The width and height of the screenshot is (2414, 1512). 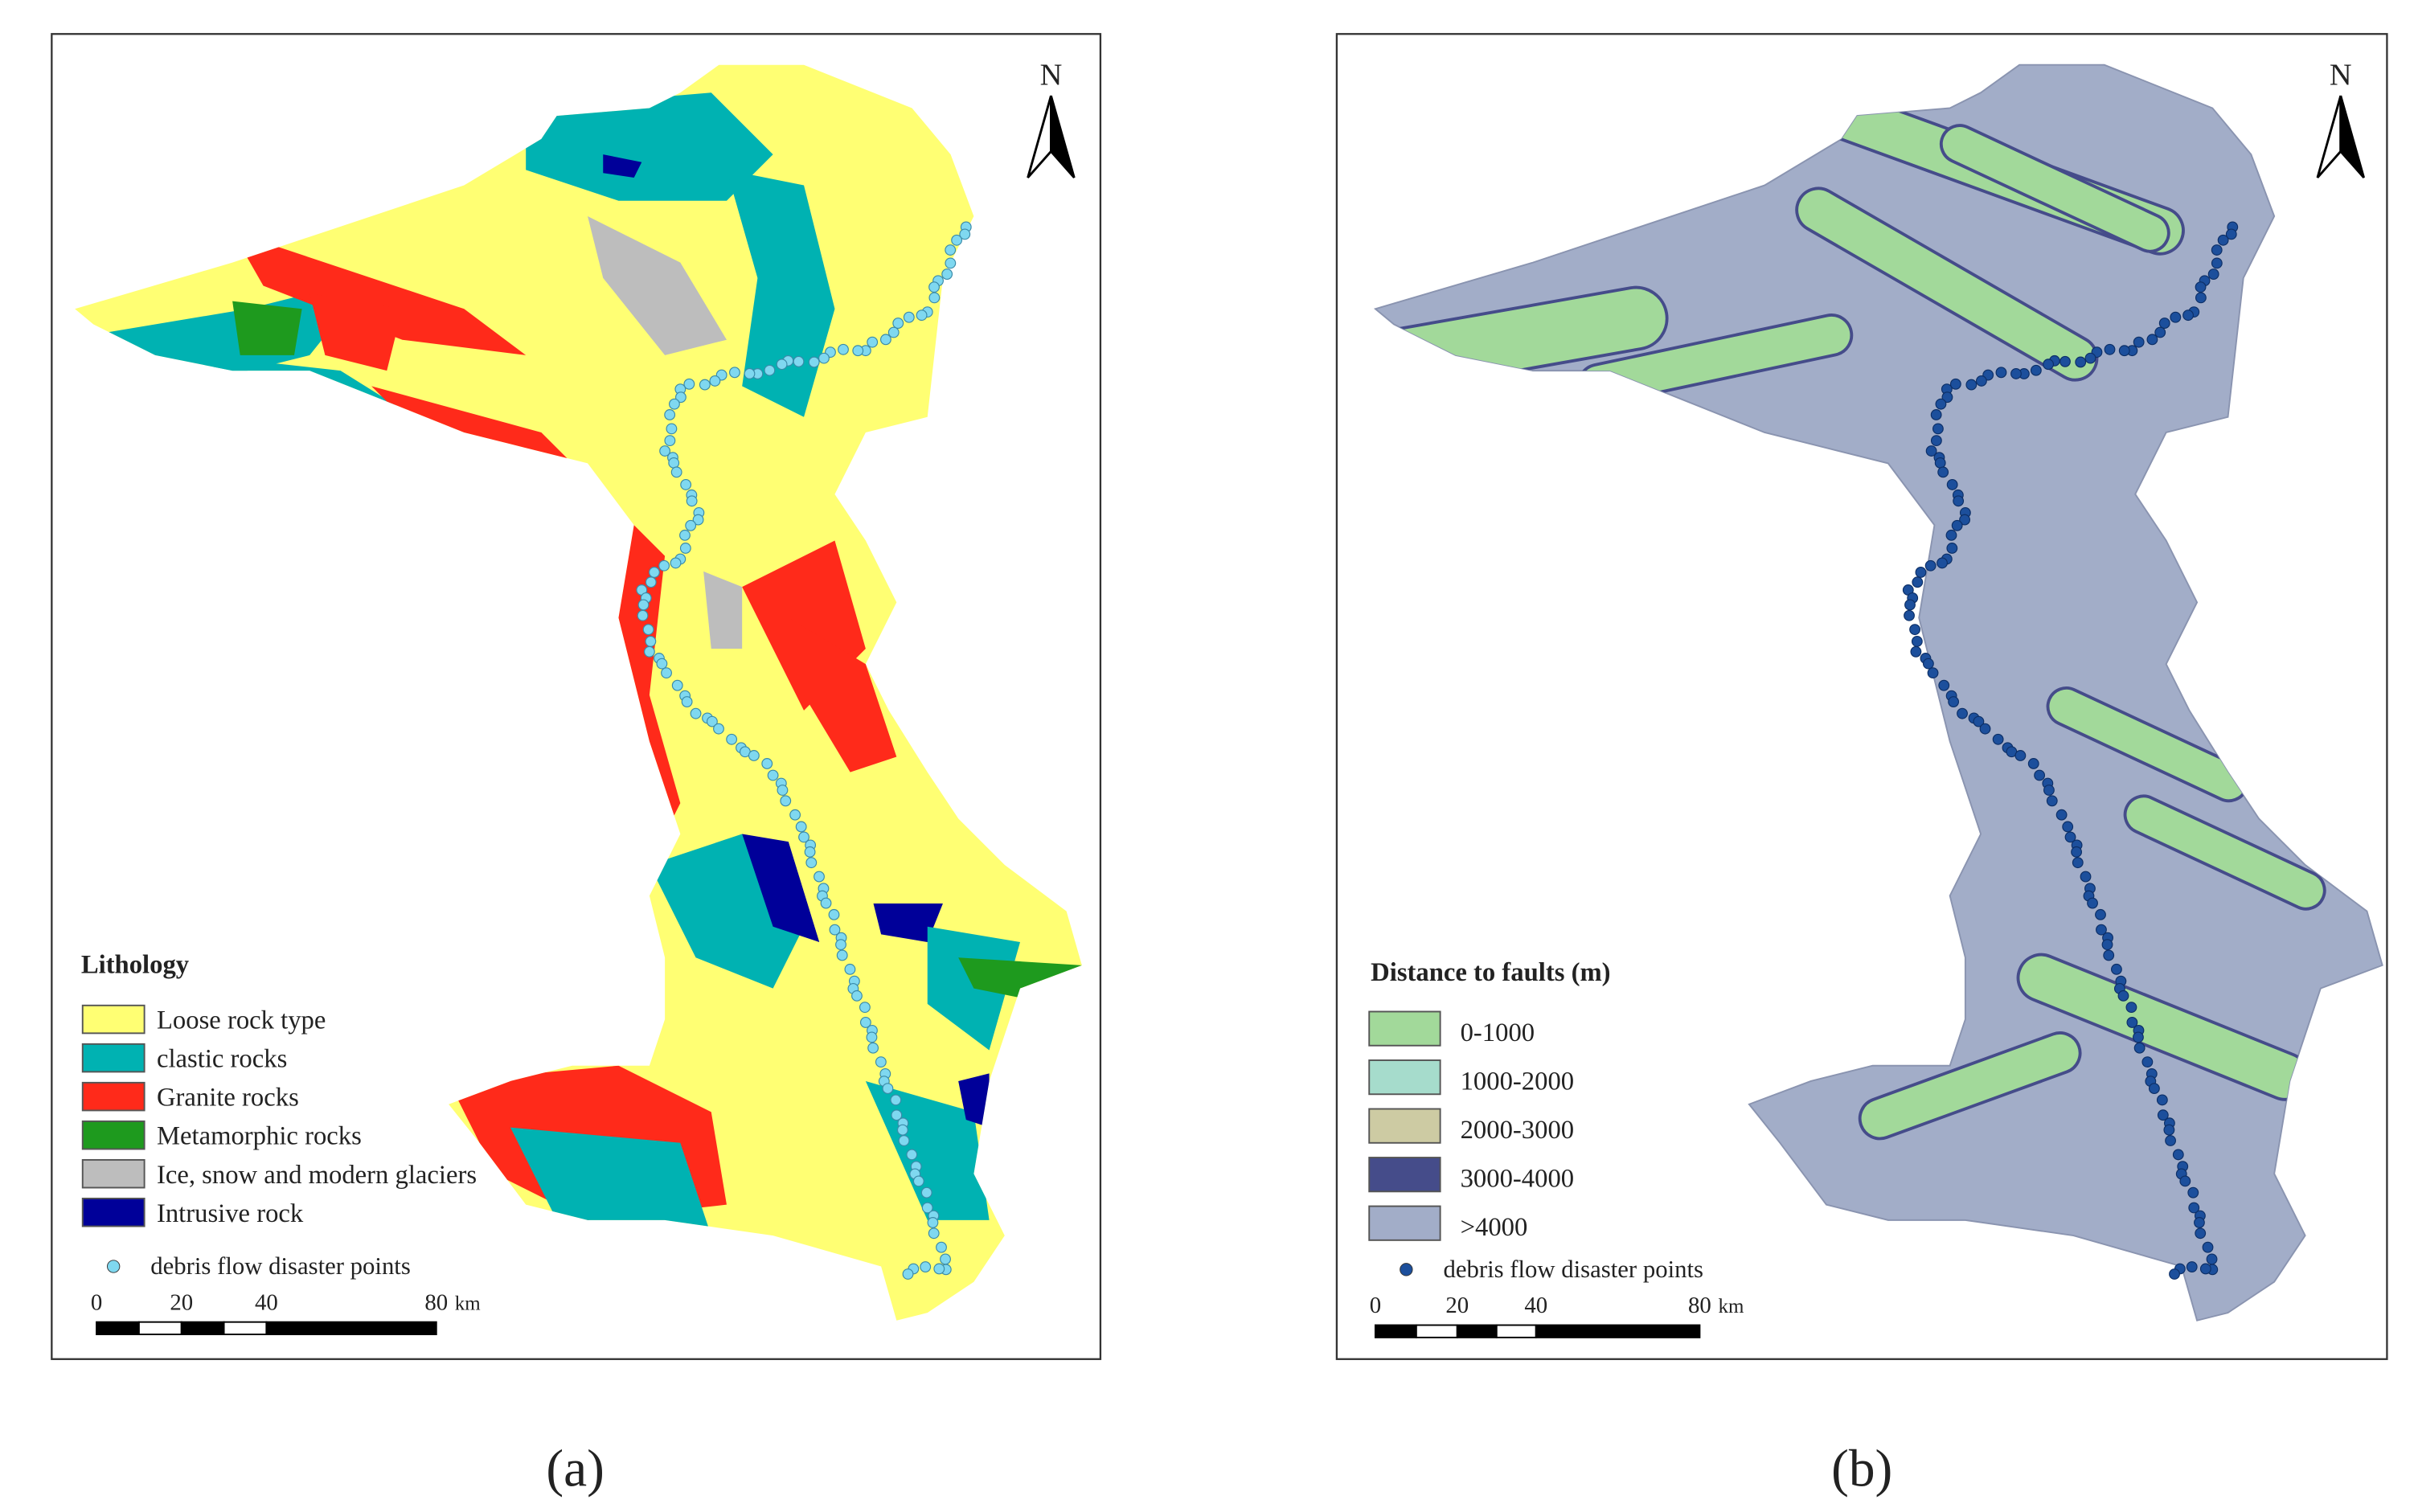 What do you see at coordinates (2341, 75) in the screenshot?
I see `north-label: N` at bounding box center [2341, 75].